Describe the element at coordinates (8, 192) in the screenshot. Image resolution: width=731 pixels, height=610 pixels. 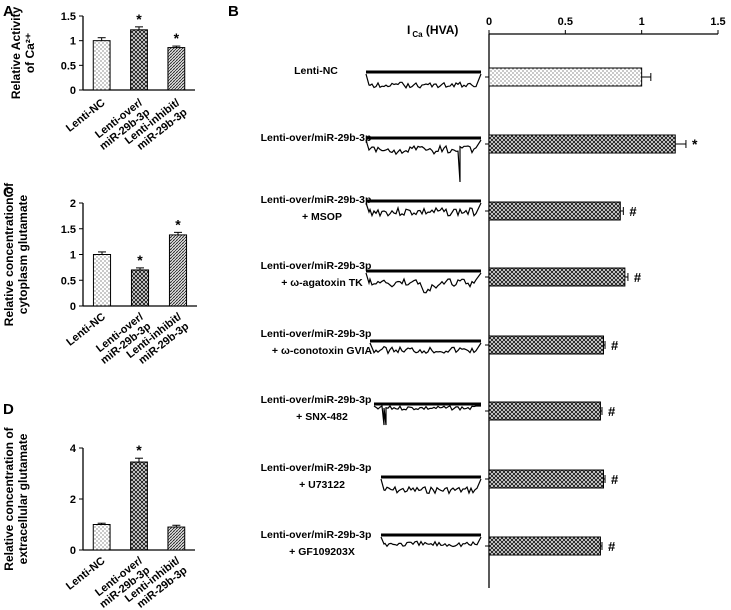
I see `panel-letter-c: C` at that location.